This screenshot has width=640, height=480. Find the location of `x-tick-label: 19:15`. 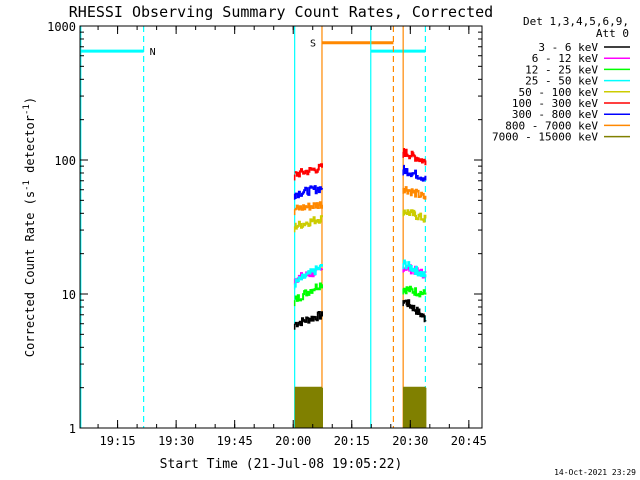

x-tick-label: 19:15 is located at coordinates (118, 441).